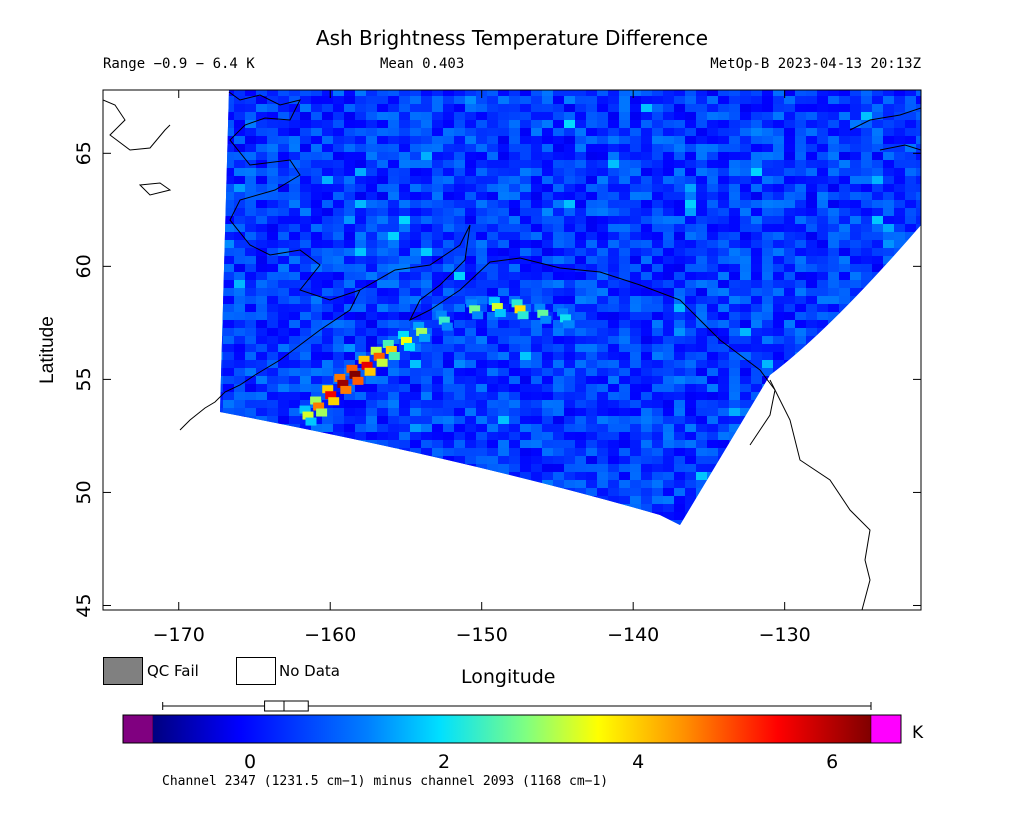 Image resolution: width=1024 pixels, height=813 pixels. What do you see at coordinates (512, 729) in the screenshot?
I see `colorbar-gradient` at bounding box center [512, 729].